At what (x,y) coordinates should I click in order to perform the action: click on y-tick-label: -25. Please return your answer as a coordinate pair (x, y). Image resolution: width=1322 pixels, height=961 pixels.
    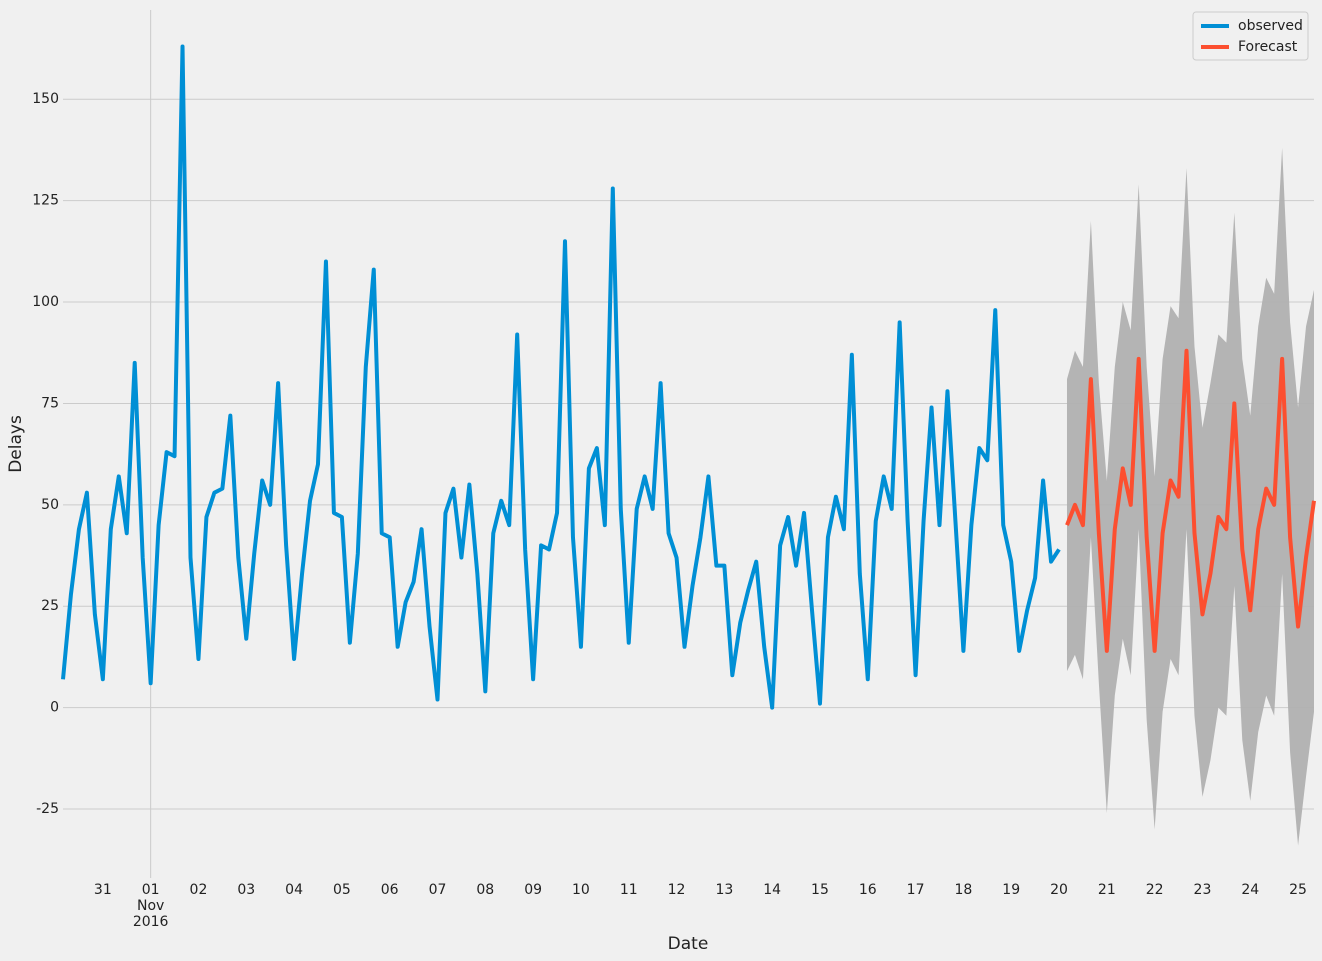
    Looking at the image, I should click on (47, 809).